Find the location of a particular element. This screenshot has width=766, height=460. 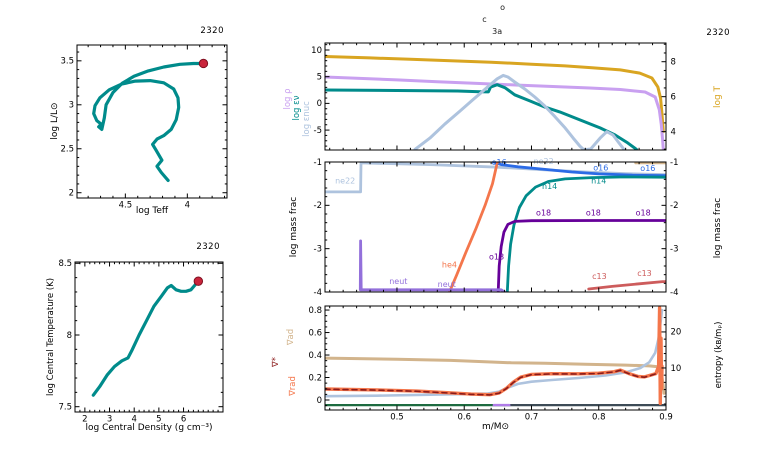

panel-trho: 2 3 4 5 6 7.5 8 8.5 is located at coordinates (141, 342).